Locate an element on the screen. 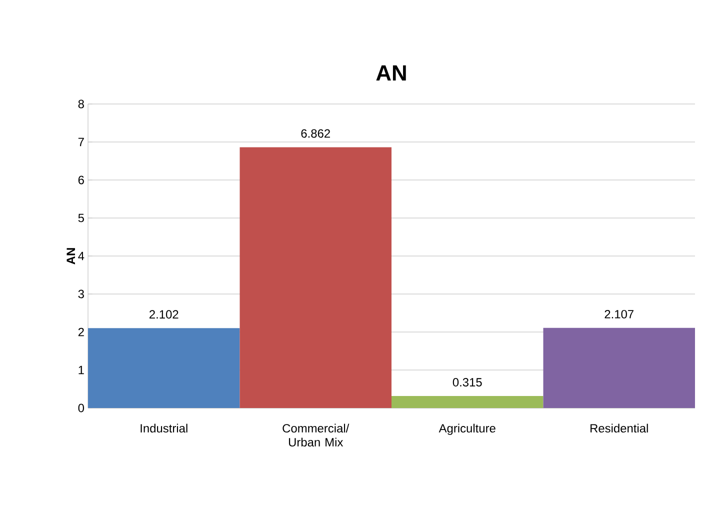 This screenshot has width=708, height=509. y-tick-label: 0 is located at coordinates (81, 408).